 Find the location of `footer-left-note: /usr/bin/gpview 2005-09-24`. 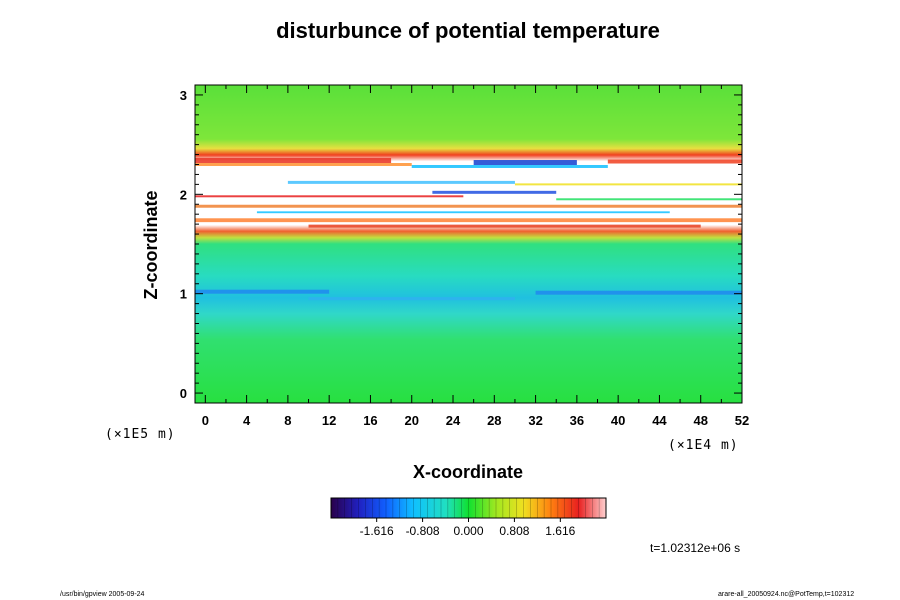

footer-left-note: /usr/bin/gpview 2005-09-24 is located at coordinates (102, 594).